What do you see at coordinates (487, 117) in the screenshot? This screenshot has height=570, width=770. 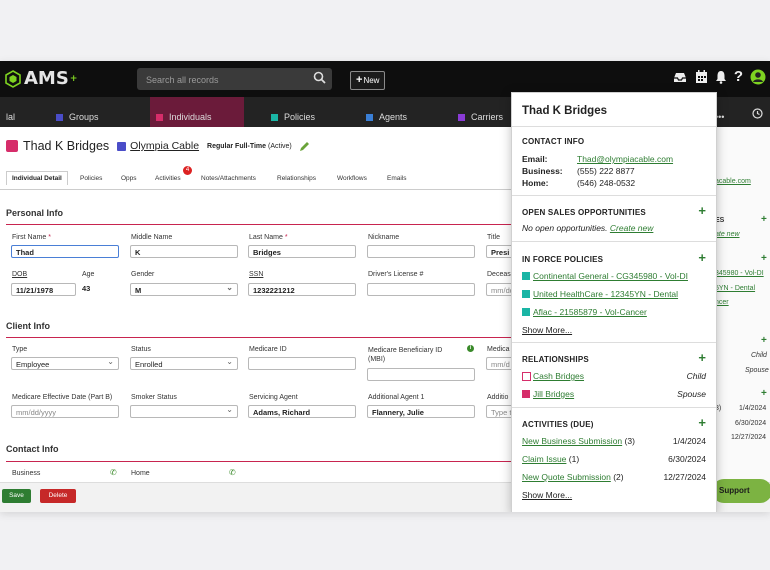 I see `nav-carriers-label: Carriers` at bounding box center [487, 117].